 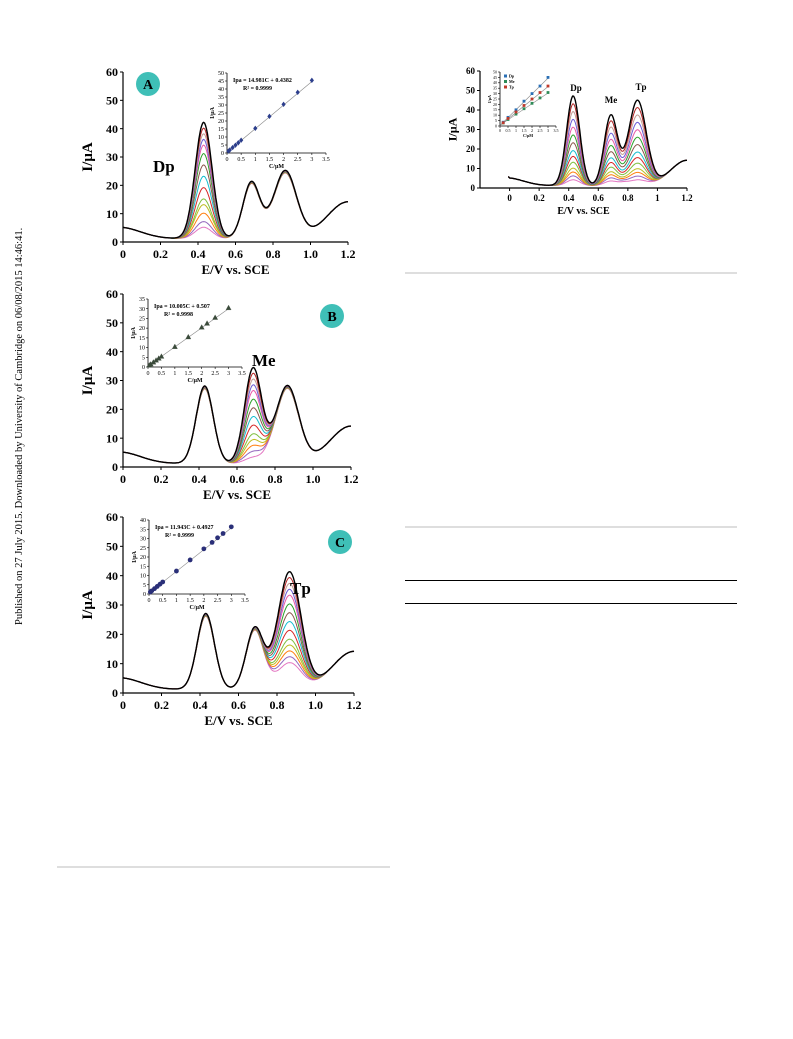 I want to click on inset-x-tick-label: 2.5, so click(x=215, y=374).